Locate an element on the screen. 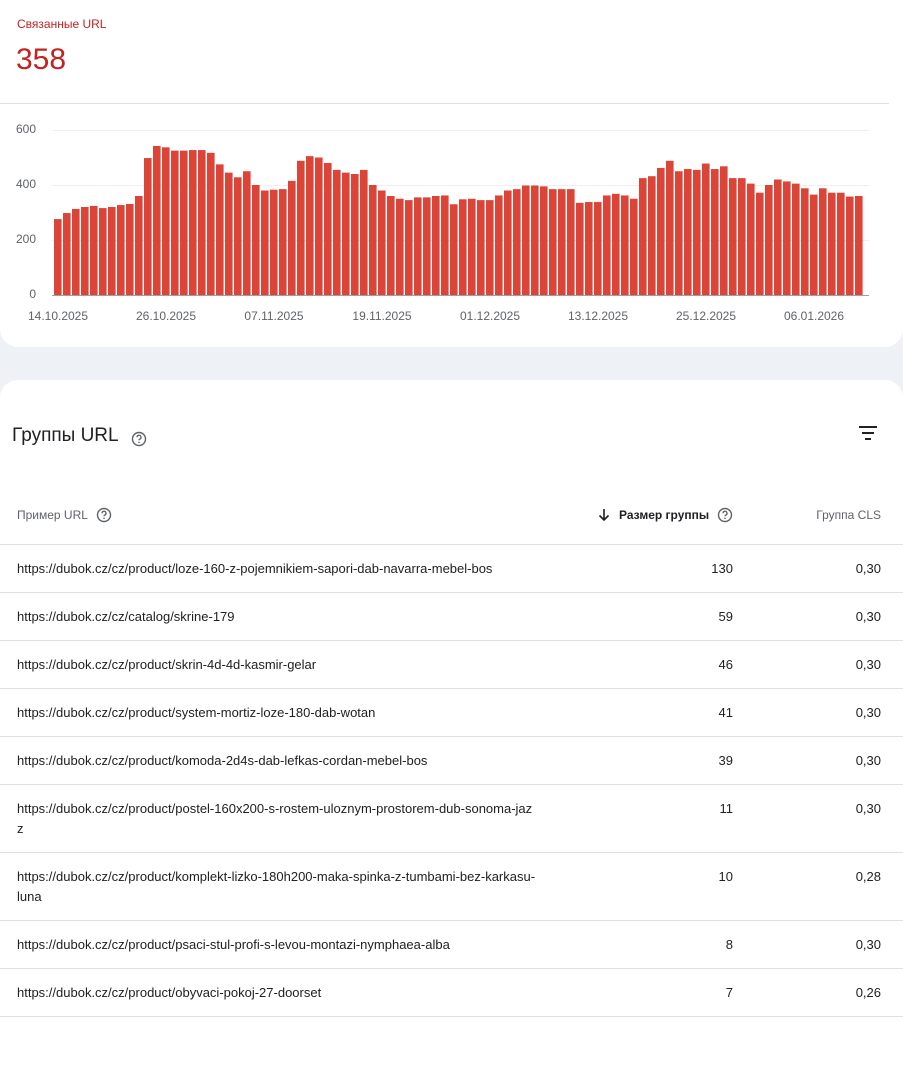 This screenshot has height=1080, width=903. x-tick-label: 19.11.2025 is located at coordinates (381, 316).